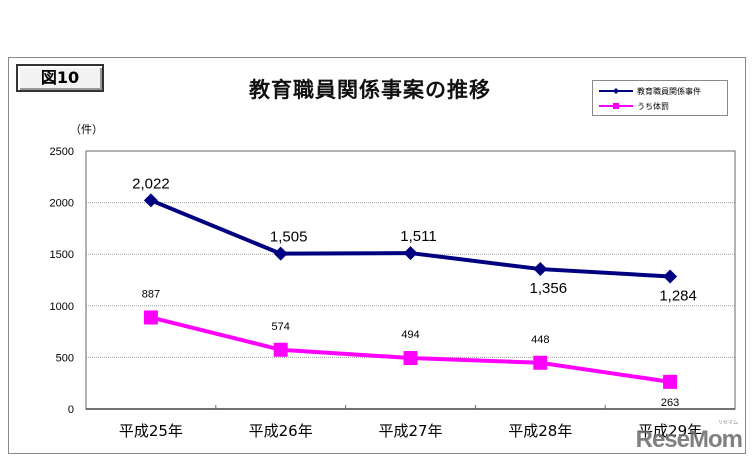 The width and height of the screenshot is (752, 460). I want to click on legend-item-corporal-punishment: うち体罰, so click(634, 106).